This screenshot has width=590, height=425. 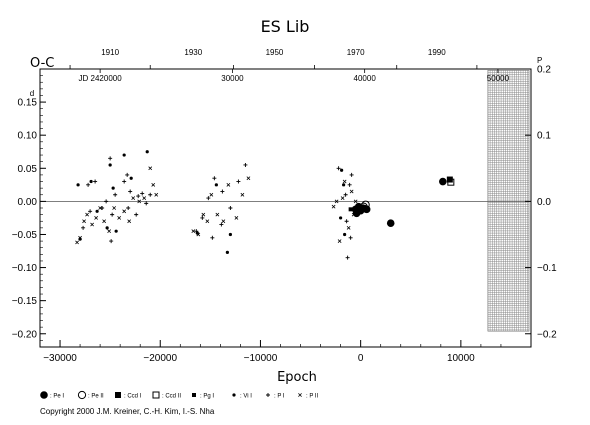 I want to click on y-right-tick-label: 0.1, so click(x=544, y=136).